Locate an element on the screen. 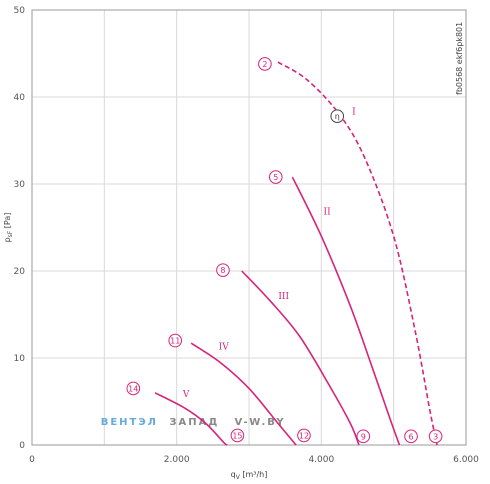  marker-15: 15 is located at coordinates (237, 435).